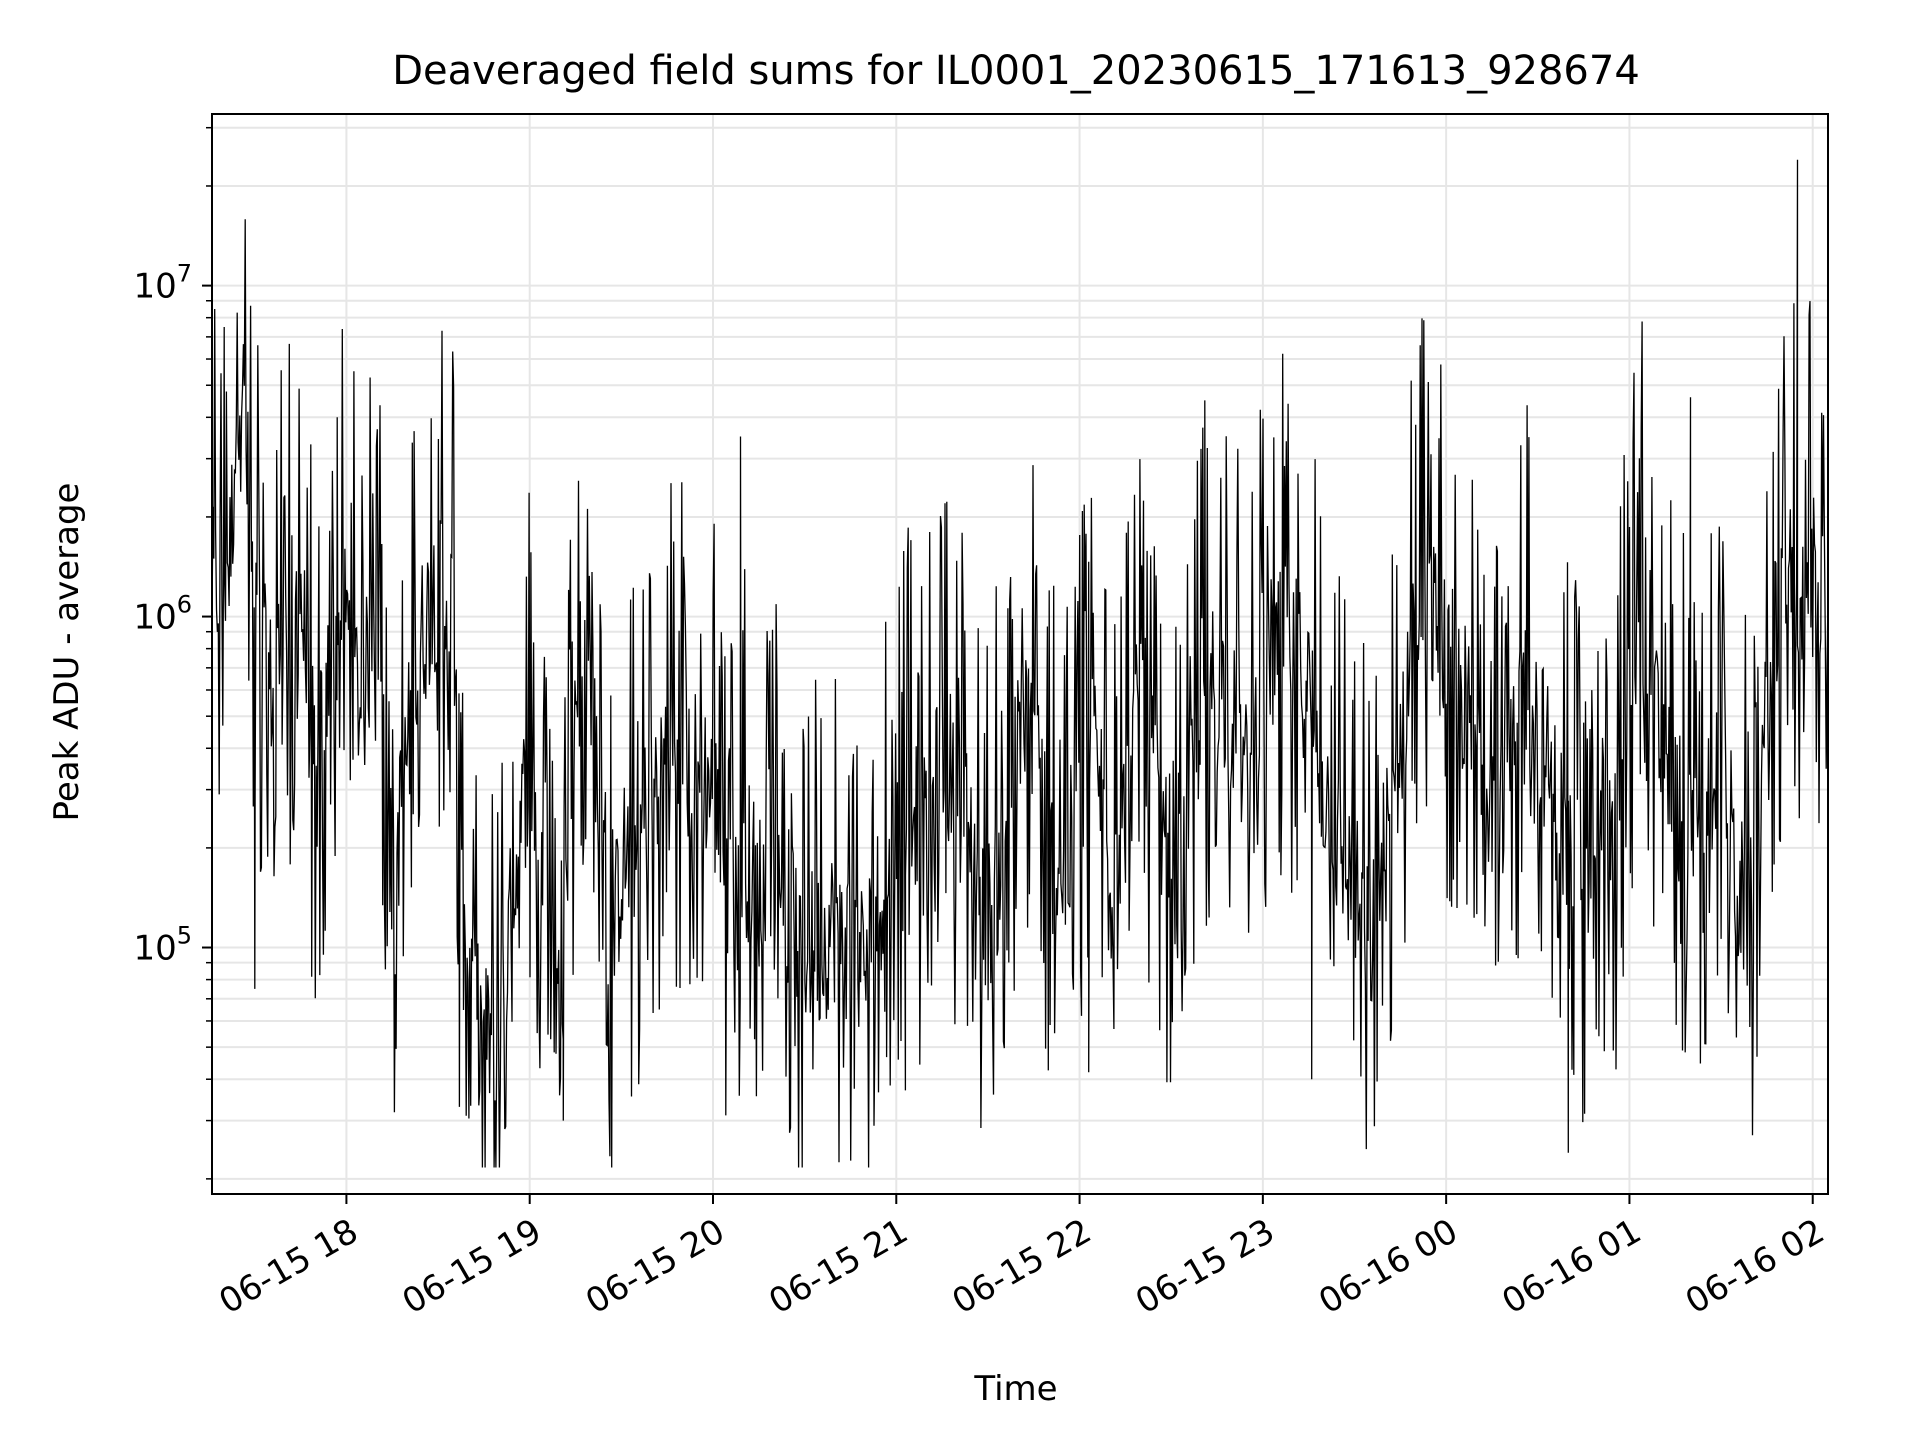  Describe the element at coordinates (162, 945) in the screenshot. I see `y-tick-label: 10⁵` at that location.